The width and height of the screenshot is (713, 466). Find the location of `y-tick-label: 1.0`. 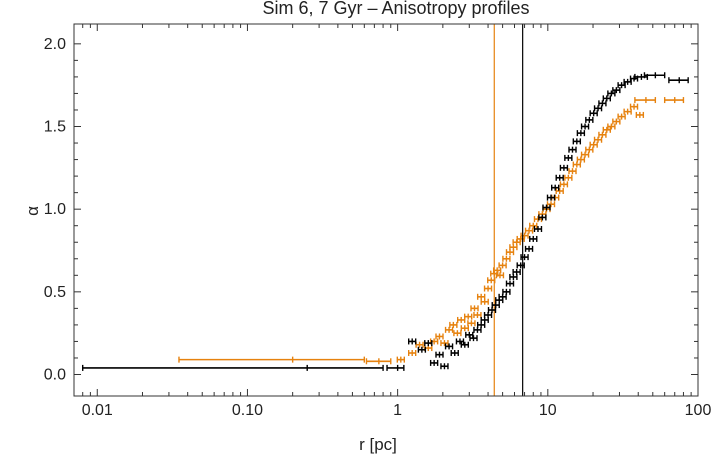

y-tick-label: 1.0 is located at coordinates (55, 209).